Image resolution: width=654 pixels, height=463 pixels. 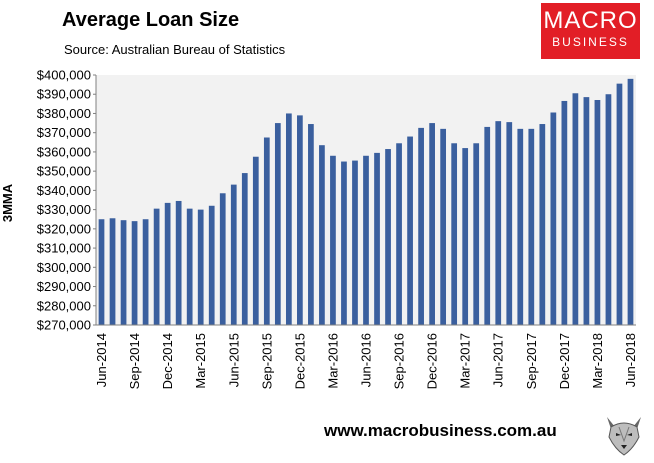 I want to click on bar-Mar-2017, so click(x=465, y=236).